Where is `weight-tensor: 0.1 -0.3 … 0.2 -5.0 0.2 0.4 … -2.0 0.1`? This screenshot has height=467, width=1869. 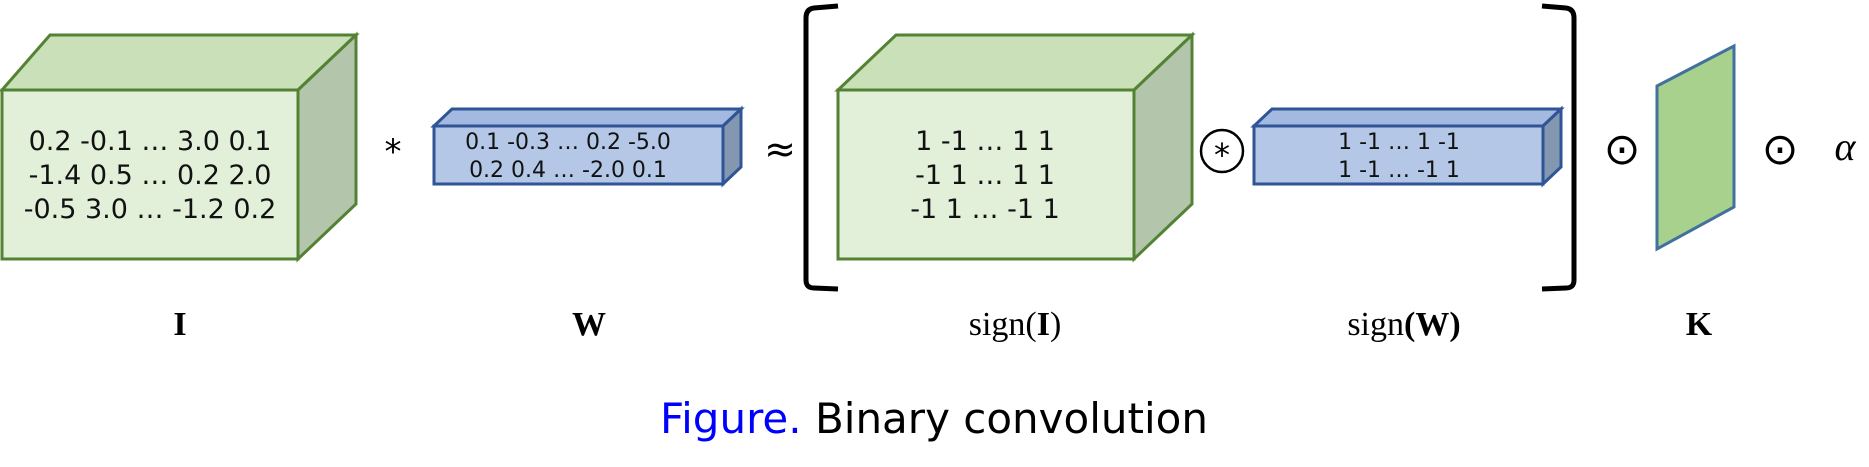
weight-tensor: 0.1 -0.3 … 0.2 -5.0 0.2 0.4 … -2.0 0.1 is located at coordinates (587, 146).